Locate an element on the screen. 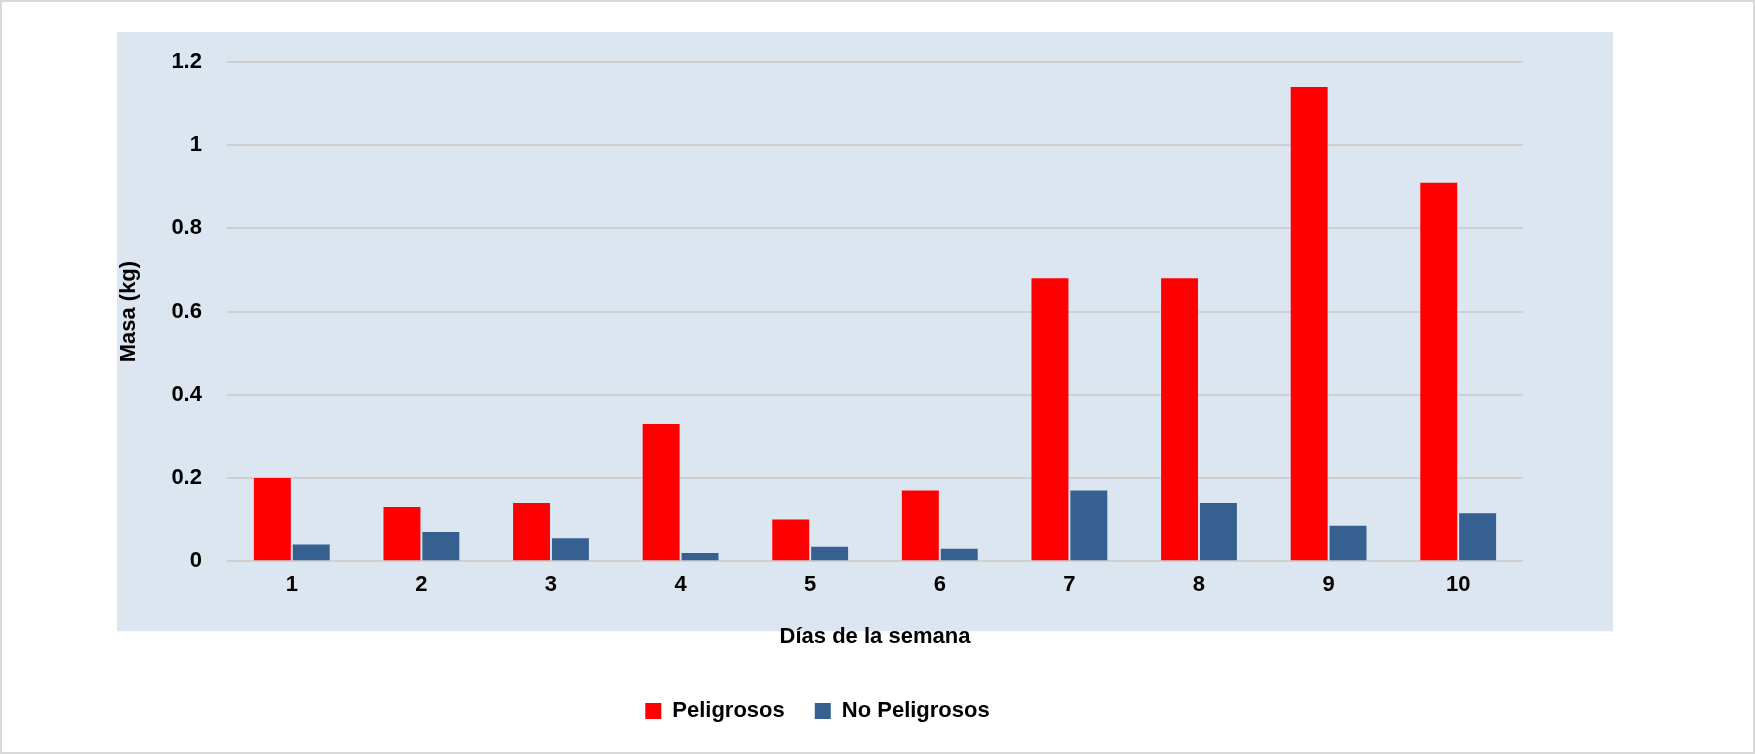 Image resolution: width=1755 pixels, height=754 pixels. x-tick-label: 9 is located at coordinates (1328, 584).